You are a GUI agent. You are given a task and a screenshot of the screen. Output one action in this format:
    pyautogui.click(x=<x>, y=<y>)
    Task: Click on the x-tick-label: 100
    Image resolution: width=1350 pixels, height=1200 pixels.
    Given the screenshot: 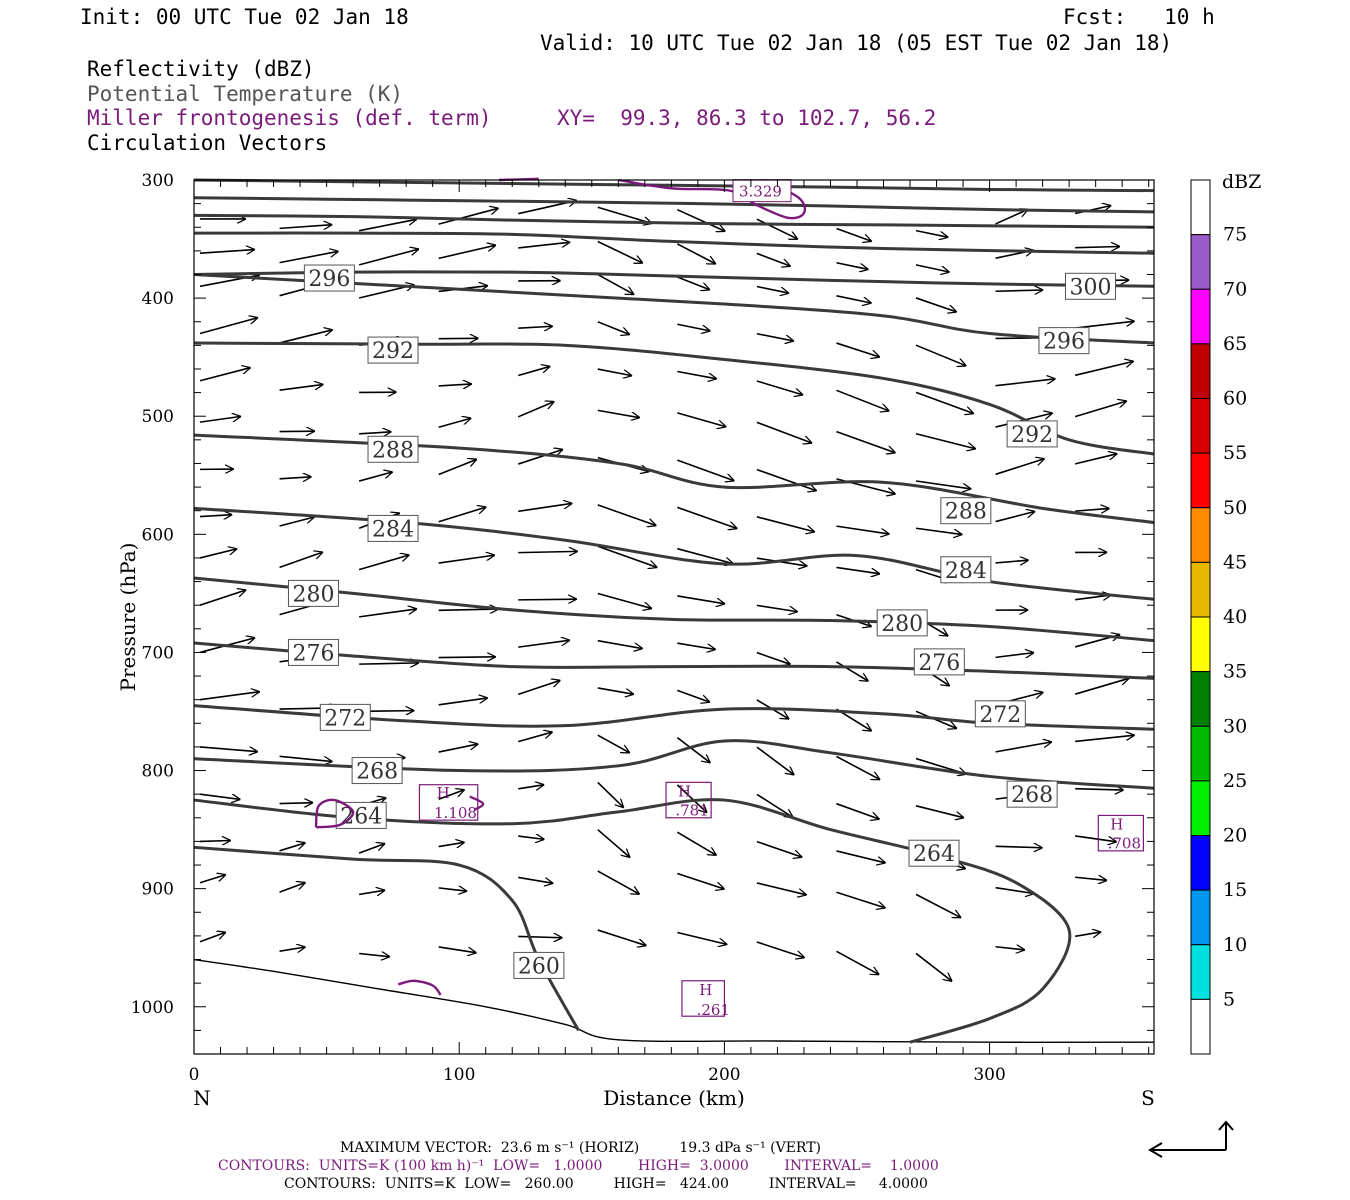 What is the action you would take?
    pyautogui.click(x=459, y=1075)
    